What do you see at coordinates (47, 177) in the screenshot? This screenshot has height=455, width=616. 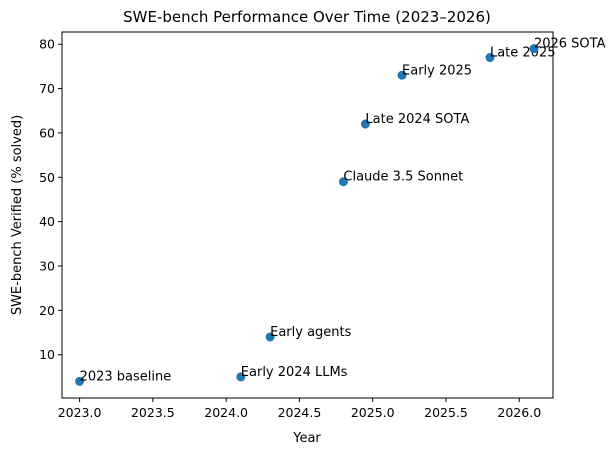 I see `y-tick-label: 50` at bounding box center [47, 177].